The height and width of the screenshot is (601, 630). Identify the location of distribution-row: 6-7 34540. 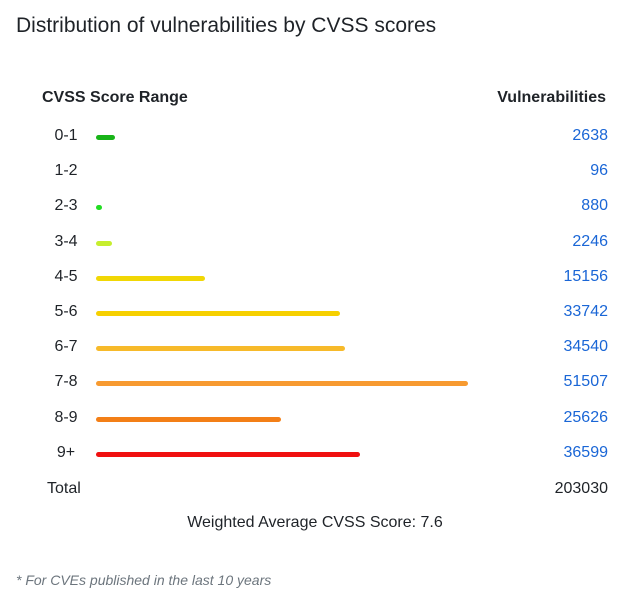
(315, 348).